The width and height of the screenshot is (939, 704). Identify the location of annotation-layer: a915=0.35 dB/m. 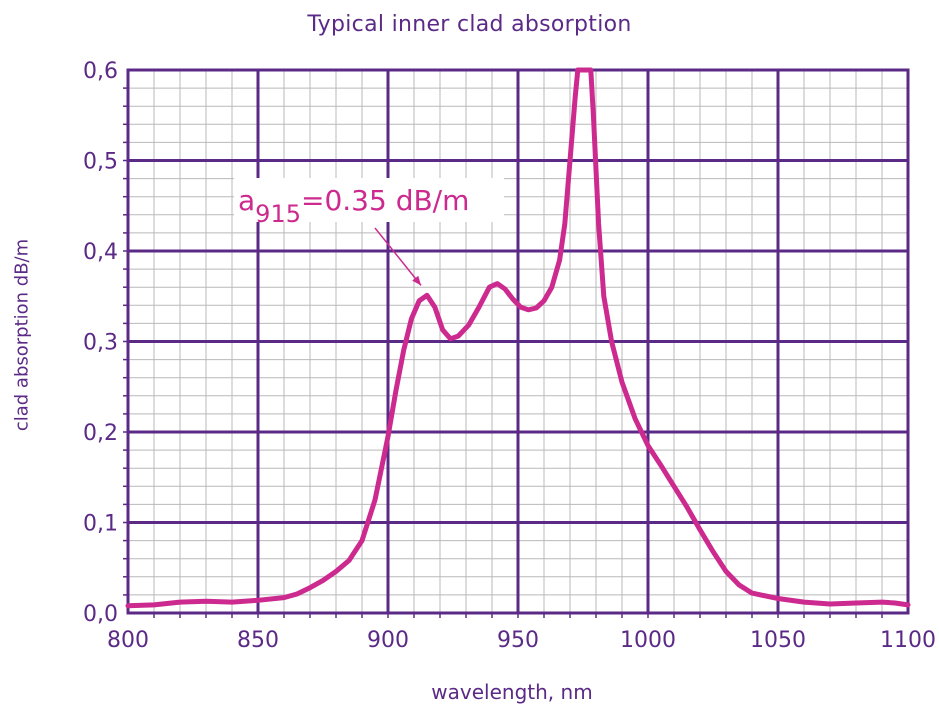
(369, 232).